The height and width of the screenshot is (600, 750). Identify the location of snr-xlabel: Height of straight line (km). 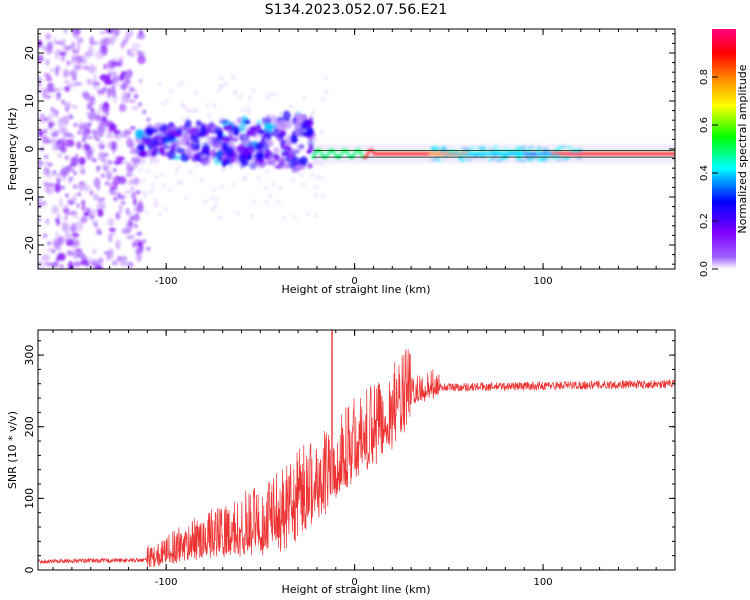
(355, 589).